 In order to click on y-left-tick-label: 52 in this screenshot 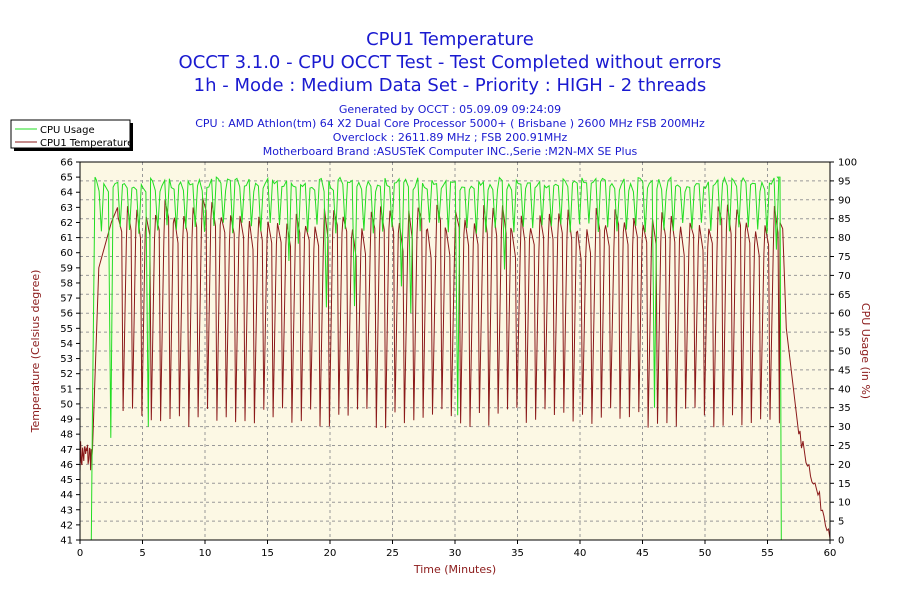, I will do `click(66, 374)`.